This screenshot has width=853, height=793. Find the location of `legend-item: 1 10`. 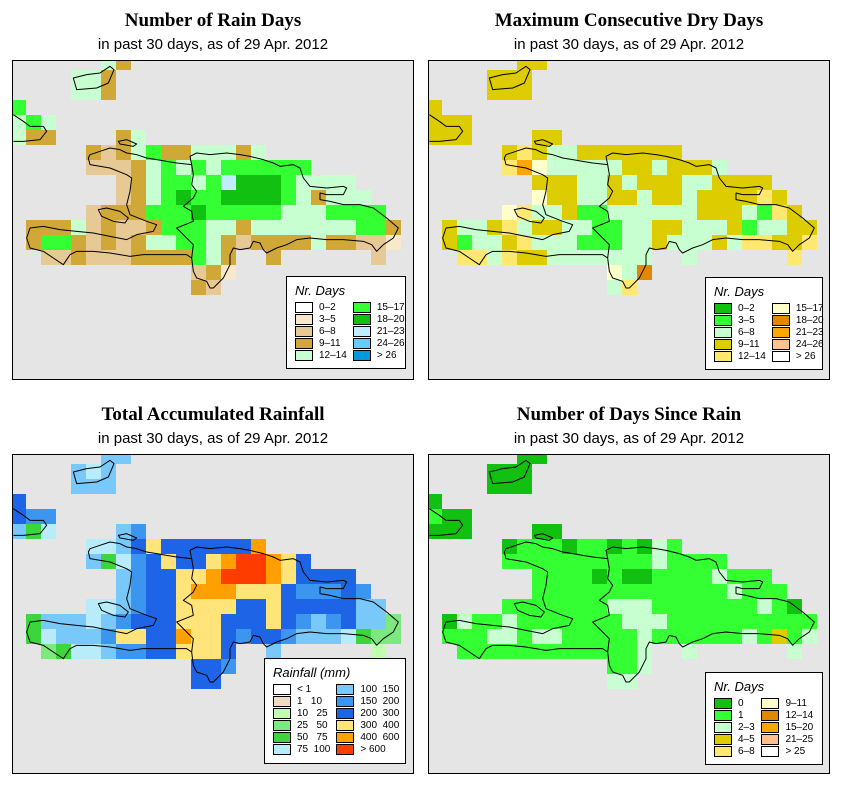

legend-item: 1 10 is located at coordinates (301, 701).